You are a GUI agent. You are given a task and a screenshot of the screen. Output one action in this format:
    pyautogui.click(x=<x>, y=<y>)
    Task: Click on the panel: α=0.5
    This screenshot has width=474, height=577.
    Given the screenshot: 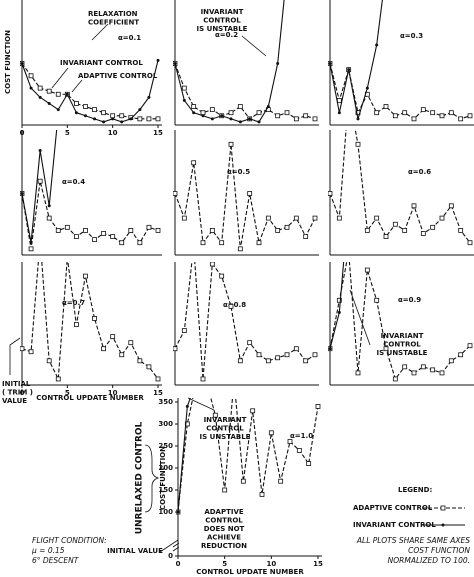 What is the action you would take?
    pyautogui.click(x=246, y=193)
    